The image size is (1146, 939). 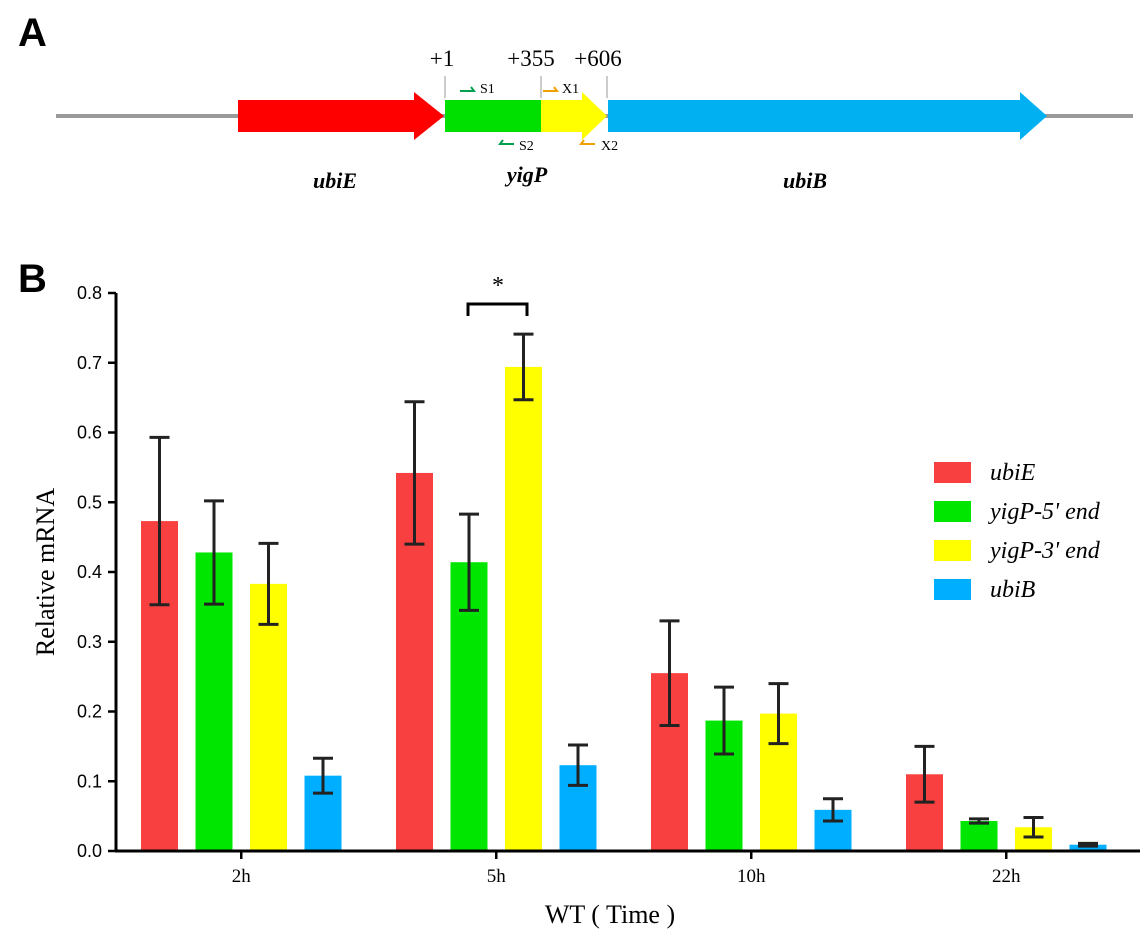 What do you see at coordinates (626, 869) in the screenshot?
I see `x-axis-ticks: 2h 5h 10h 22h` at bounding box center [626, 869].